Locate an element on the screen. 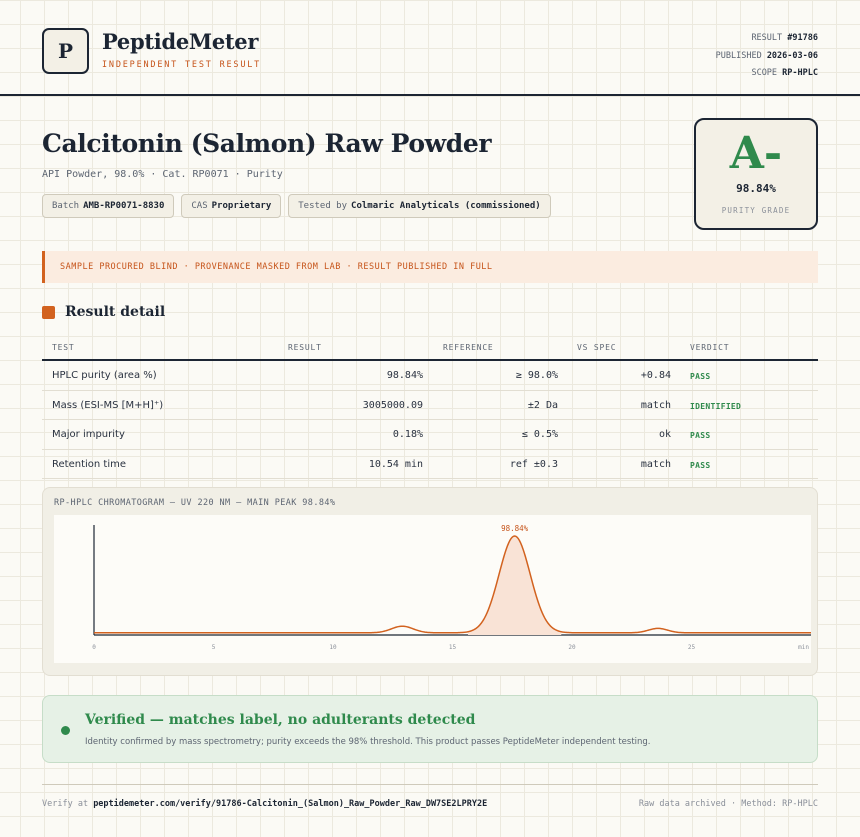 The width and height of the screenshot is (860, 837). batch-chip: Batch AMB-RP0071-8830 is located at coordinates (108, 206).